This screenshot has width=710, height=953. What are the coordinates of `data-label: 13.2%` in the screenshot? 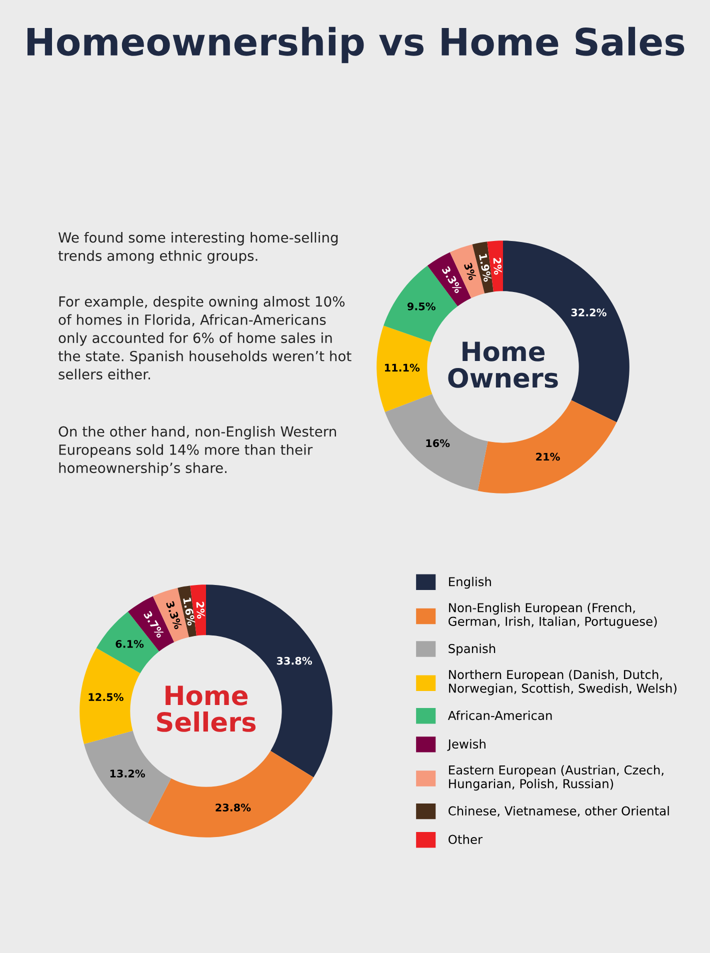 It's located at (128, 774).